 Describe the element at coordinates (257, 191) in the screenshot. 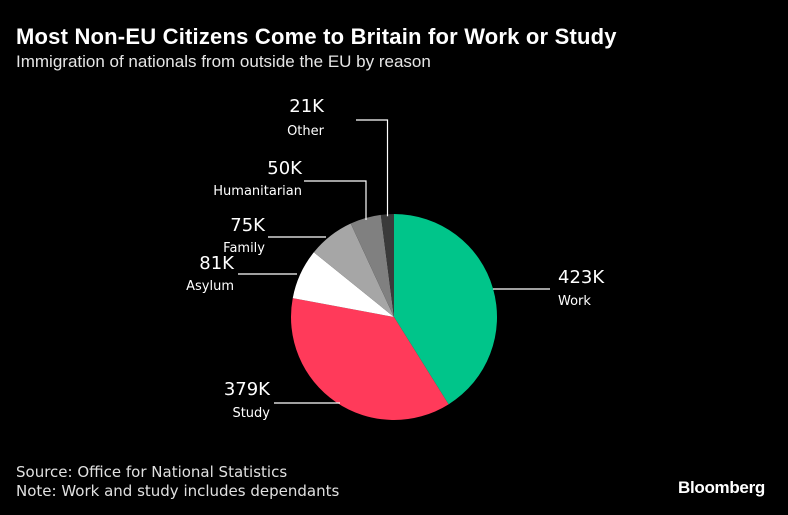

I see `category-label-humanitarian: Humanitarian` at that location.